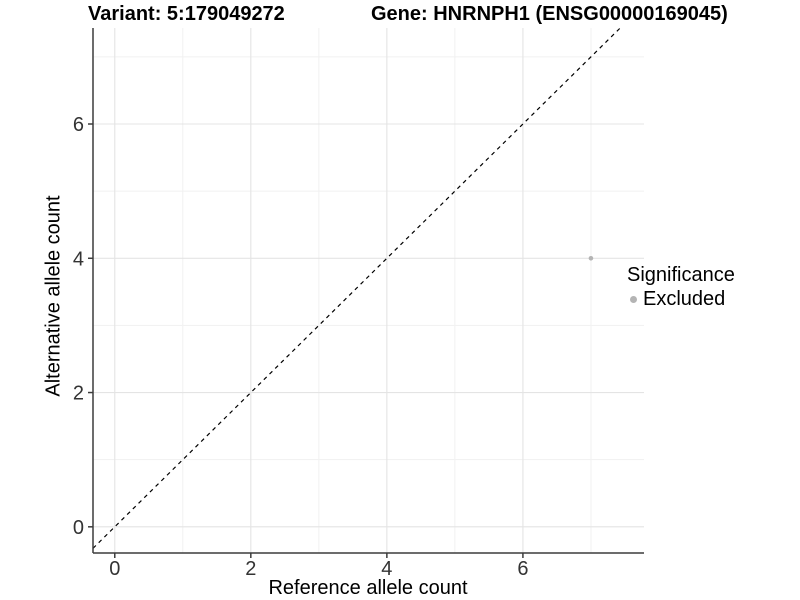 This screenshot has height=600, width=800. What do you see at coordinates (681, 275) in the screenshot?
I see `legend-title: Significance` at bounding box center [681, 275].